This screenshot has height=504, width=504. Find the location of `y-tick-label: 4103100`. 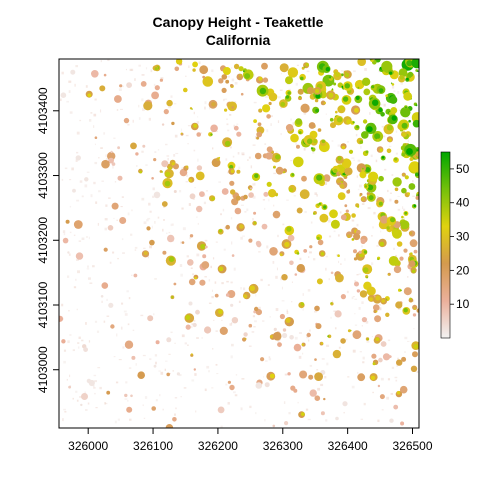

y-tick-label: 4103100 is located at coordinates (43, 304).